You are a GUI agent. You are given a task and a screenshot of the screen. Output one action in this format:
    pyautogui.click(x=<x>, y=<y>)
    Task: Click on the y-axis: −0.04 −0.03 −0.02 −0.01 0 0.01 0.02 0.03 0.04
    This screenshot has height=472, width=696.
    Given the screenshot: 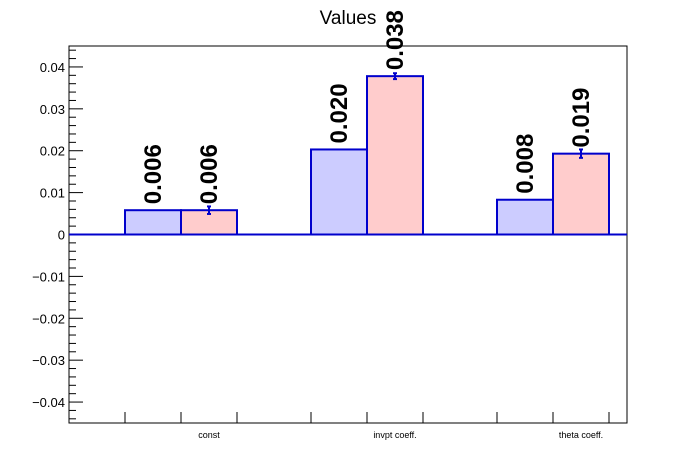 What is the action you would take?
    pyautogui.click(x=57, y=234)
    